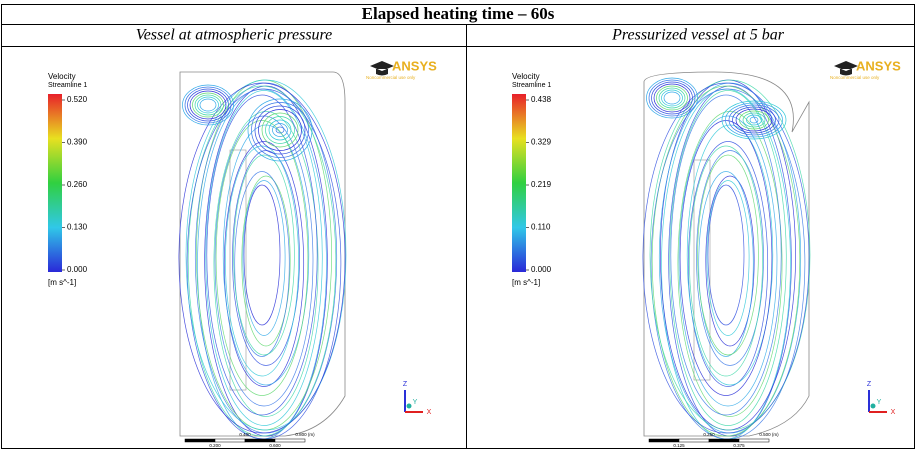 The image size is (917, 449). I want to click on scale-label: 0.400, so click(245, 434).